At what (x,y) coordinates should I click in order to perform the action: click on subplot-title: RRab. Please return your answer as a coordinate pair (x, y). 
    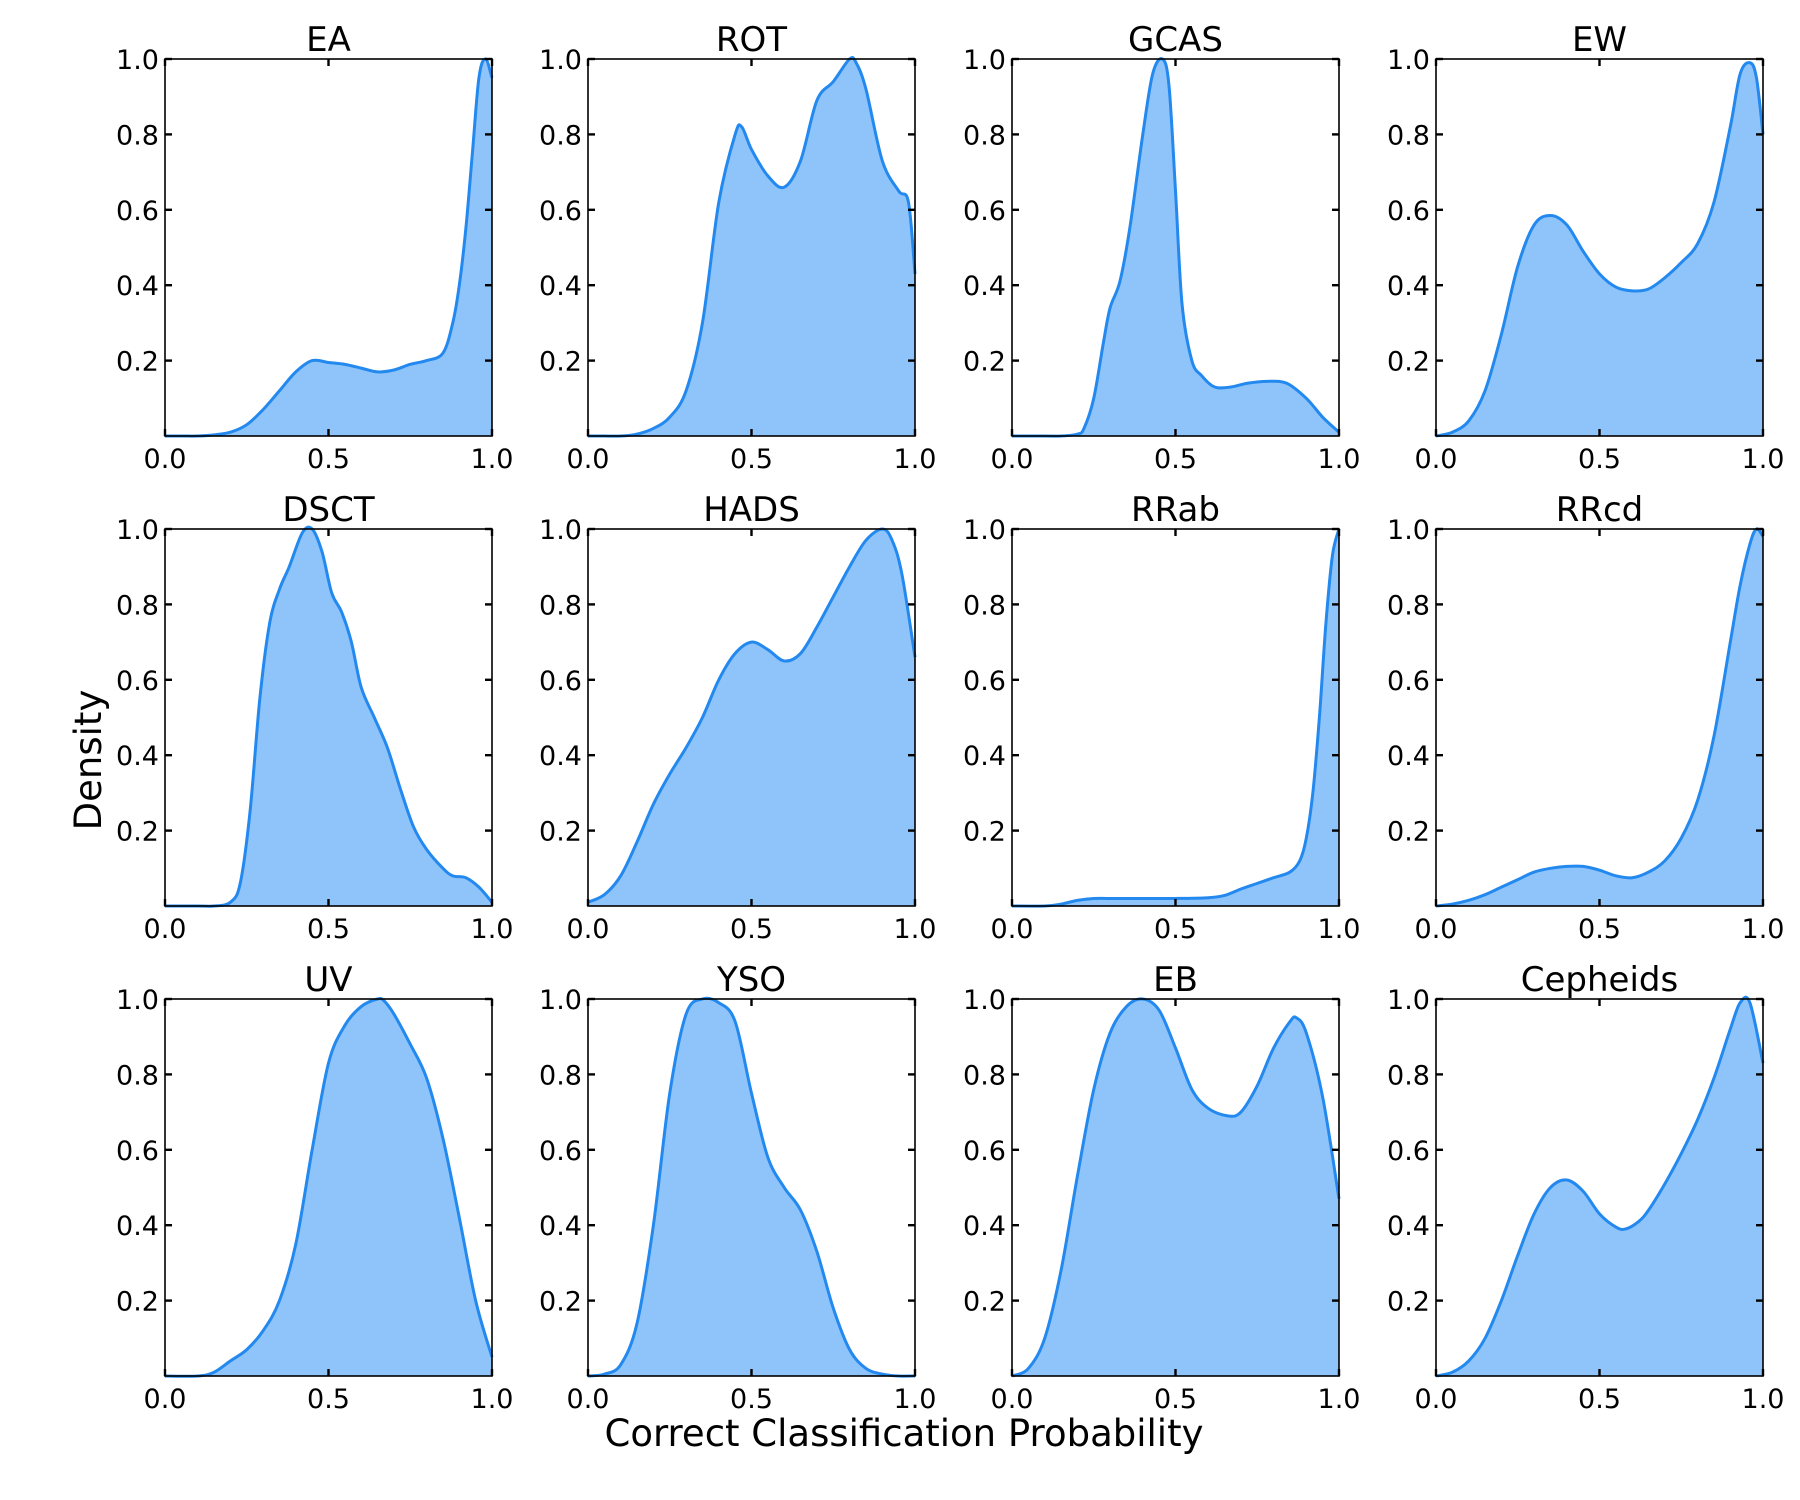
    Looking at the image, I should click on (1175, 510).